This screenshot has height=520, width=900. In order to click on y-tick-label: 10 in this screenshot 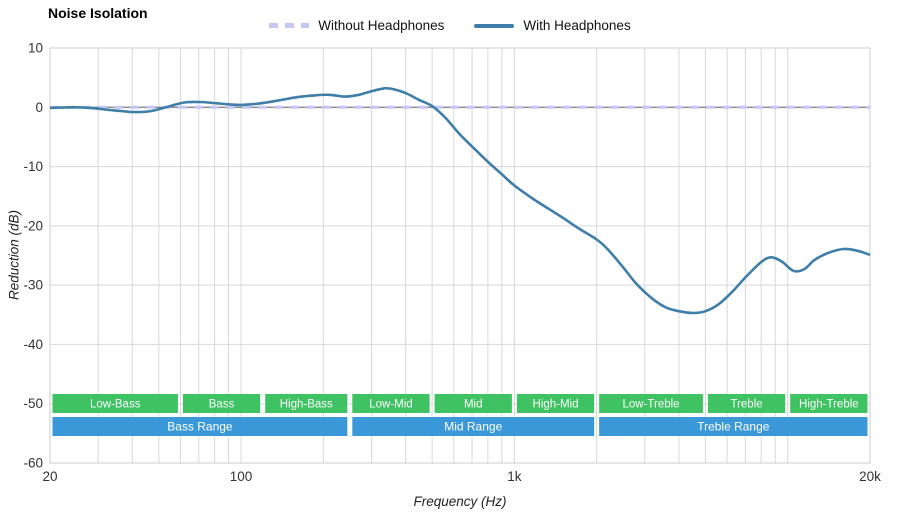, I will do `click(35, 48)`.